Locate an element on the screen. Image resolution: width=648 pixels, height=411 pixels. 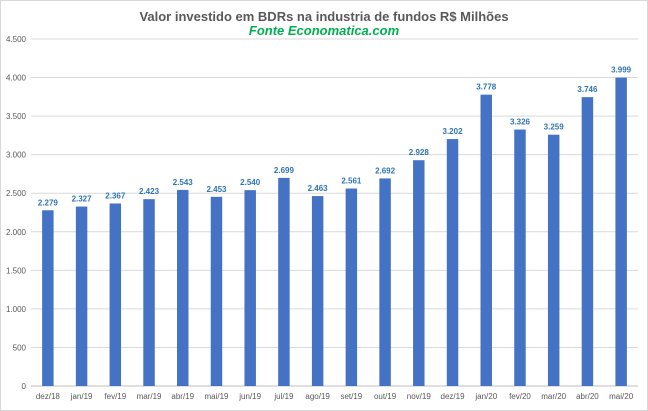
data-label: 3.326 is located at coordinates (520, 122).